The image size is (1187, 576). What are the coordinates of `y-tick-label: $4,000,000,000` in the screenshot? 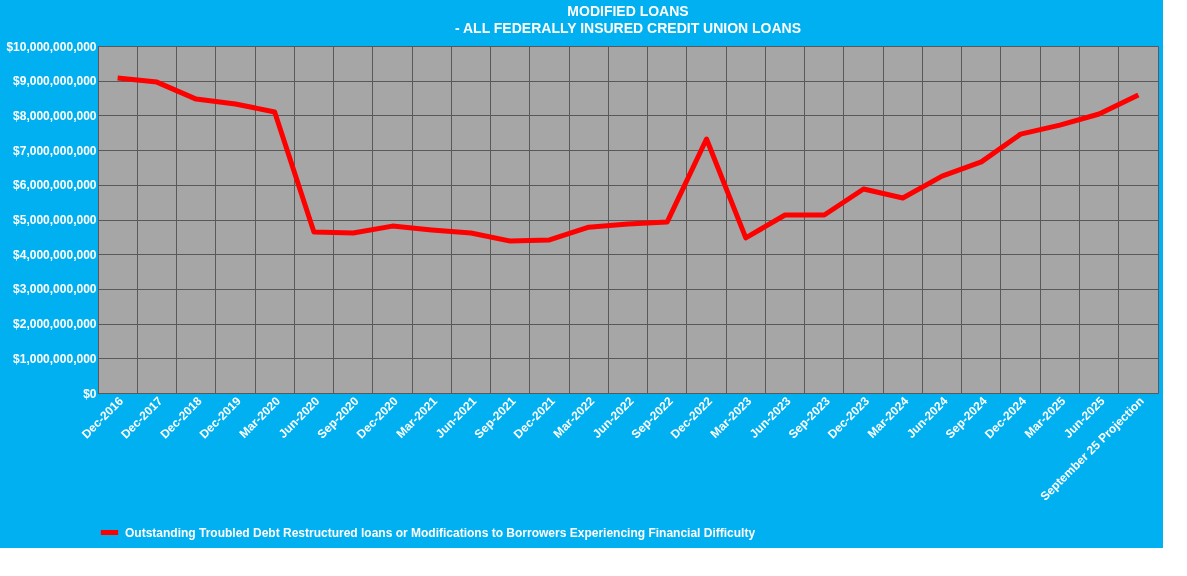 It's located at (55, 254).